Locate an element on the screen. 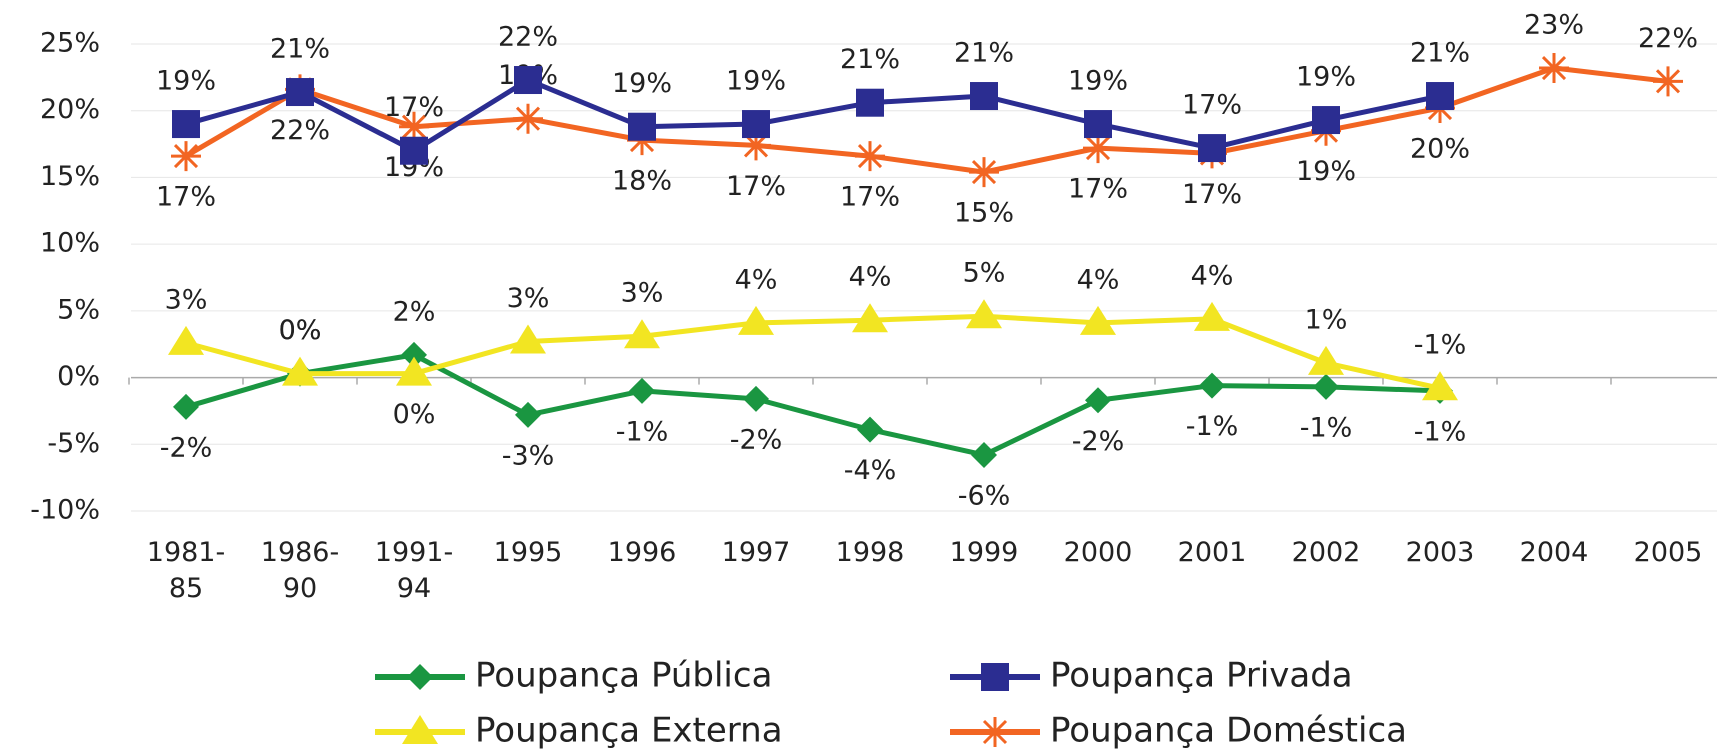  x-tick-label: 1981-85 is located at coordinates (186, 570).